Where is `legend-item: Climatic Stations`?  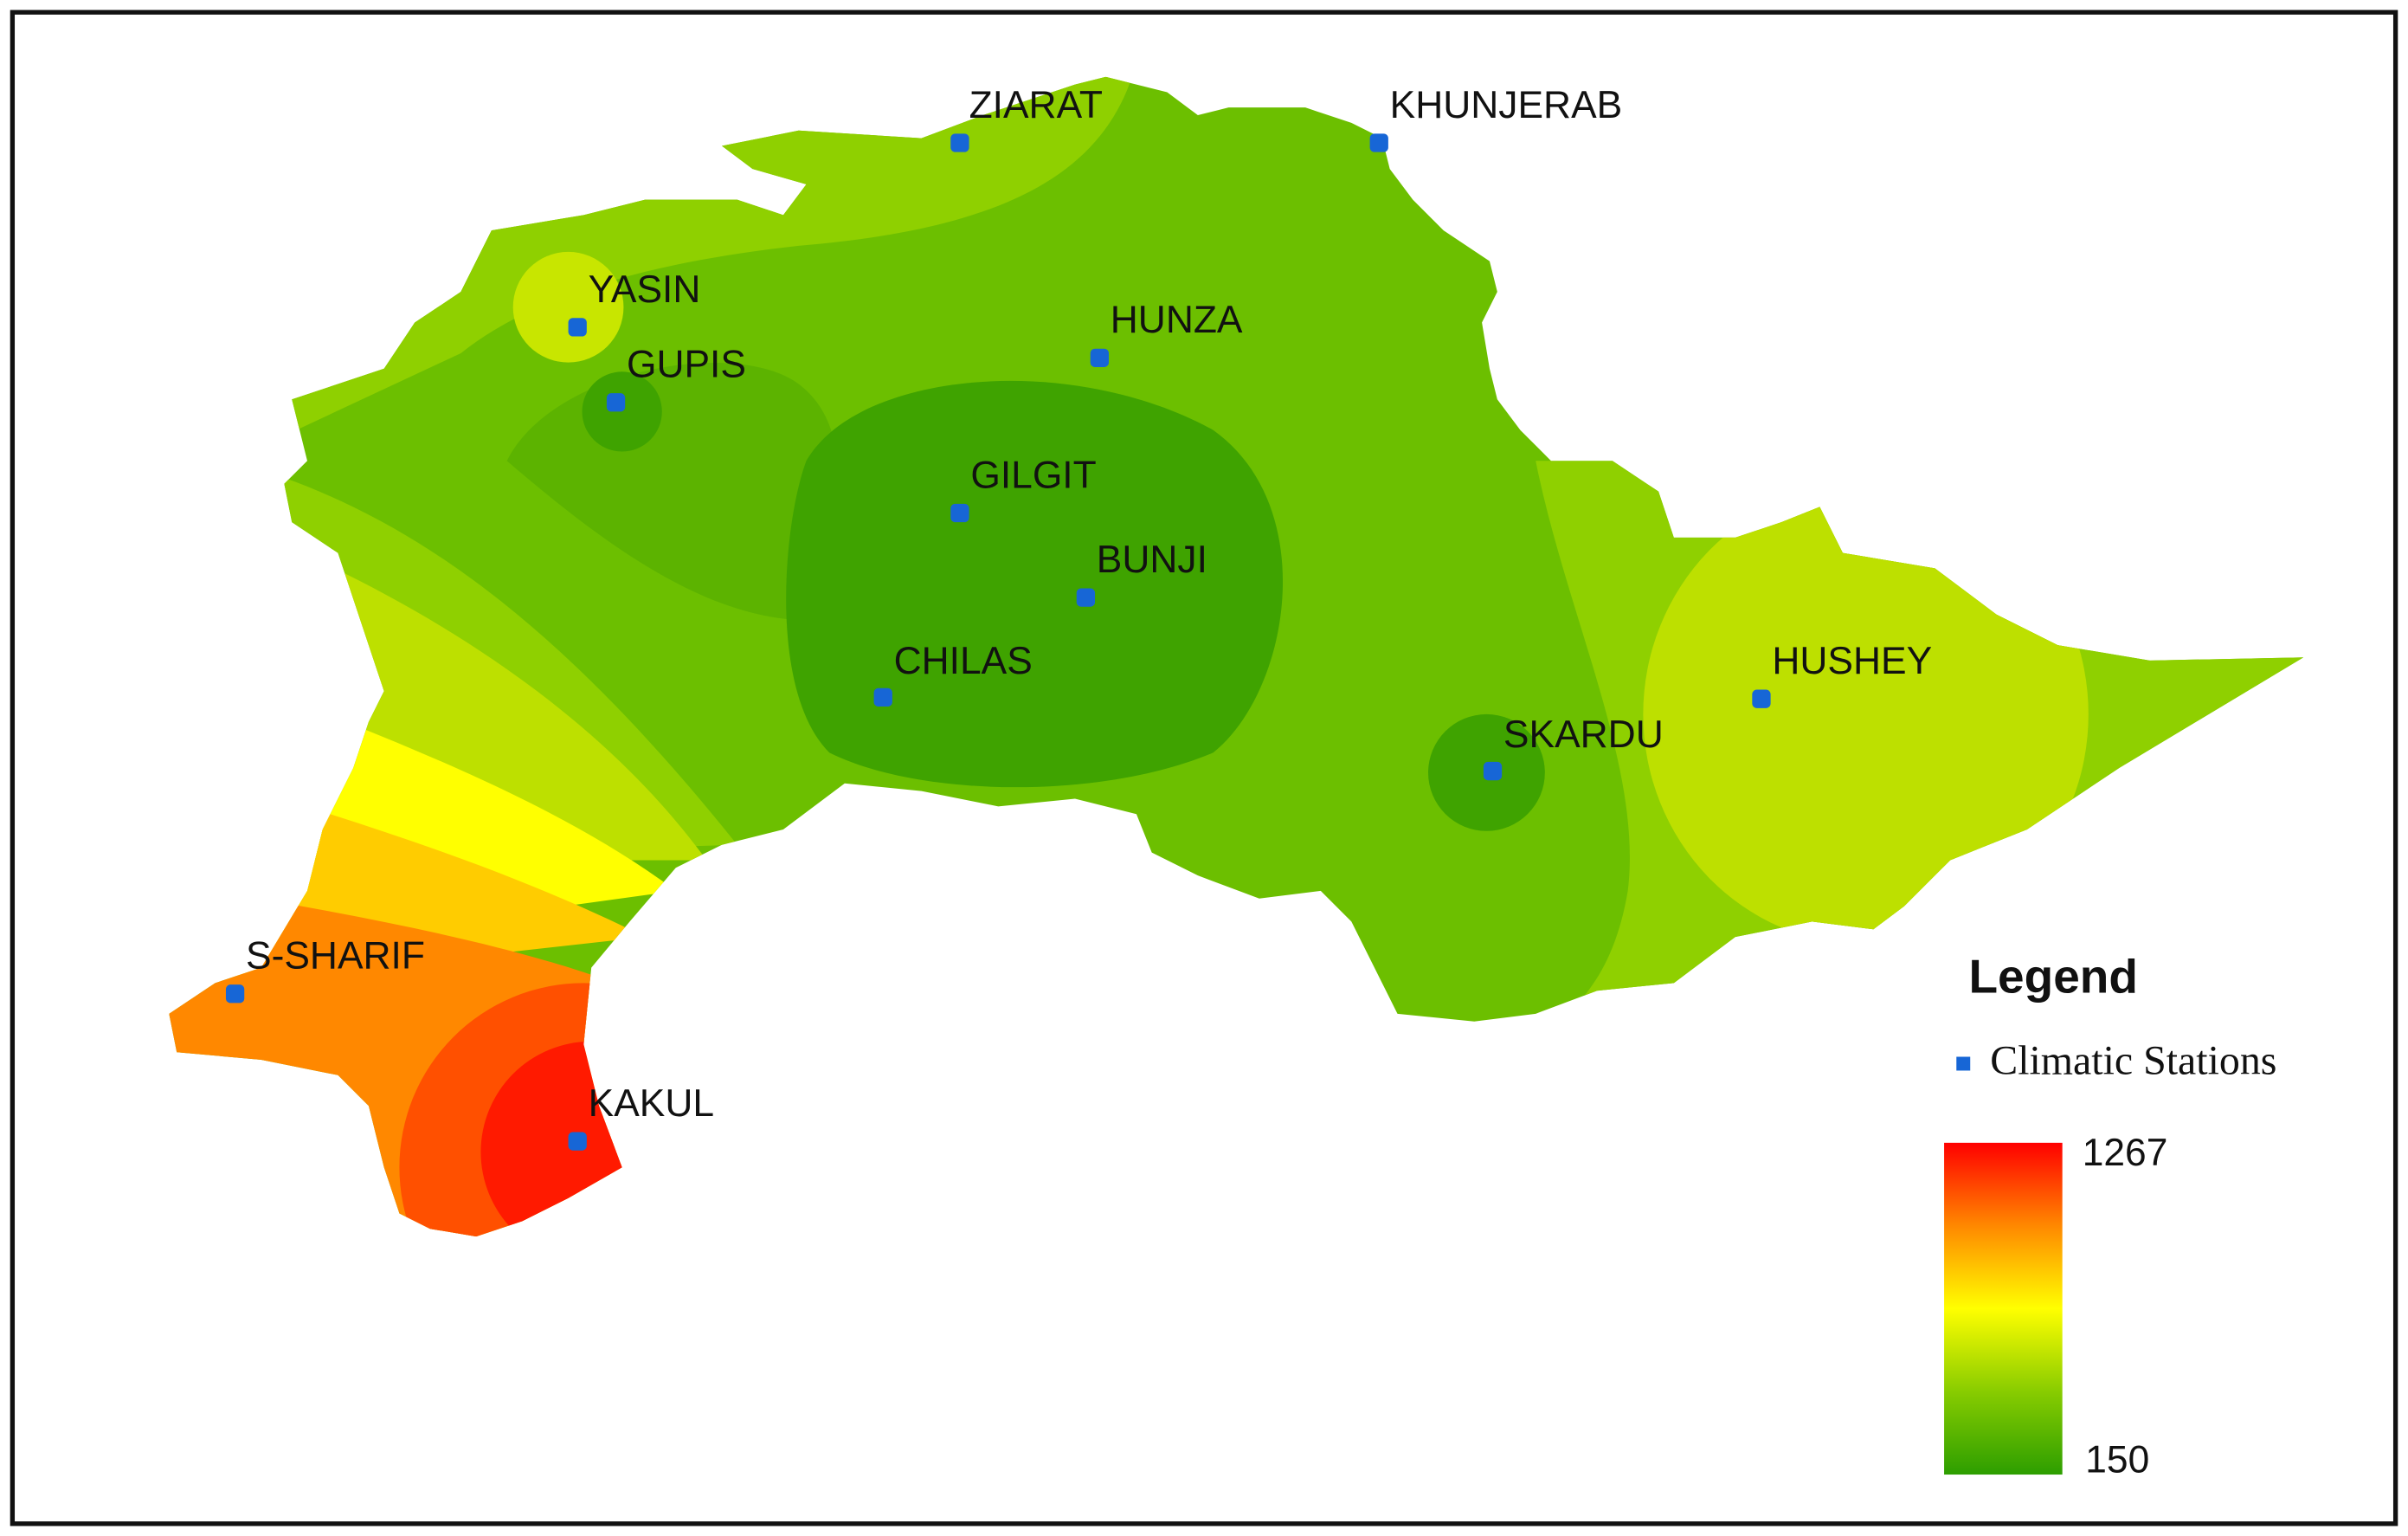 legend-item: Climatic Stations is located at coordinates (2133, 1060).